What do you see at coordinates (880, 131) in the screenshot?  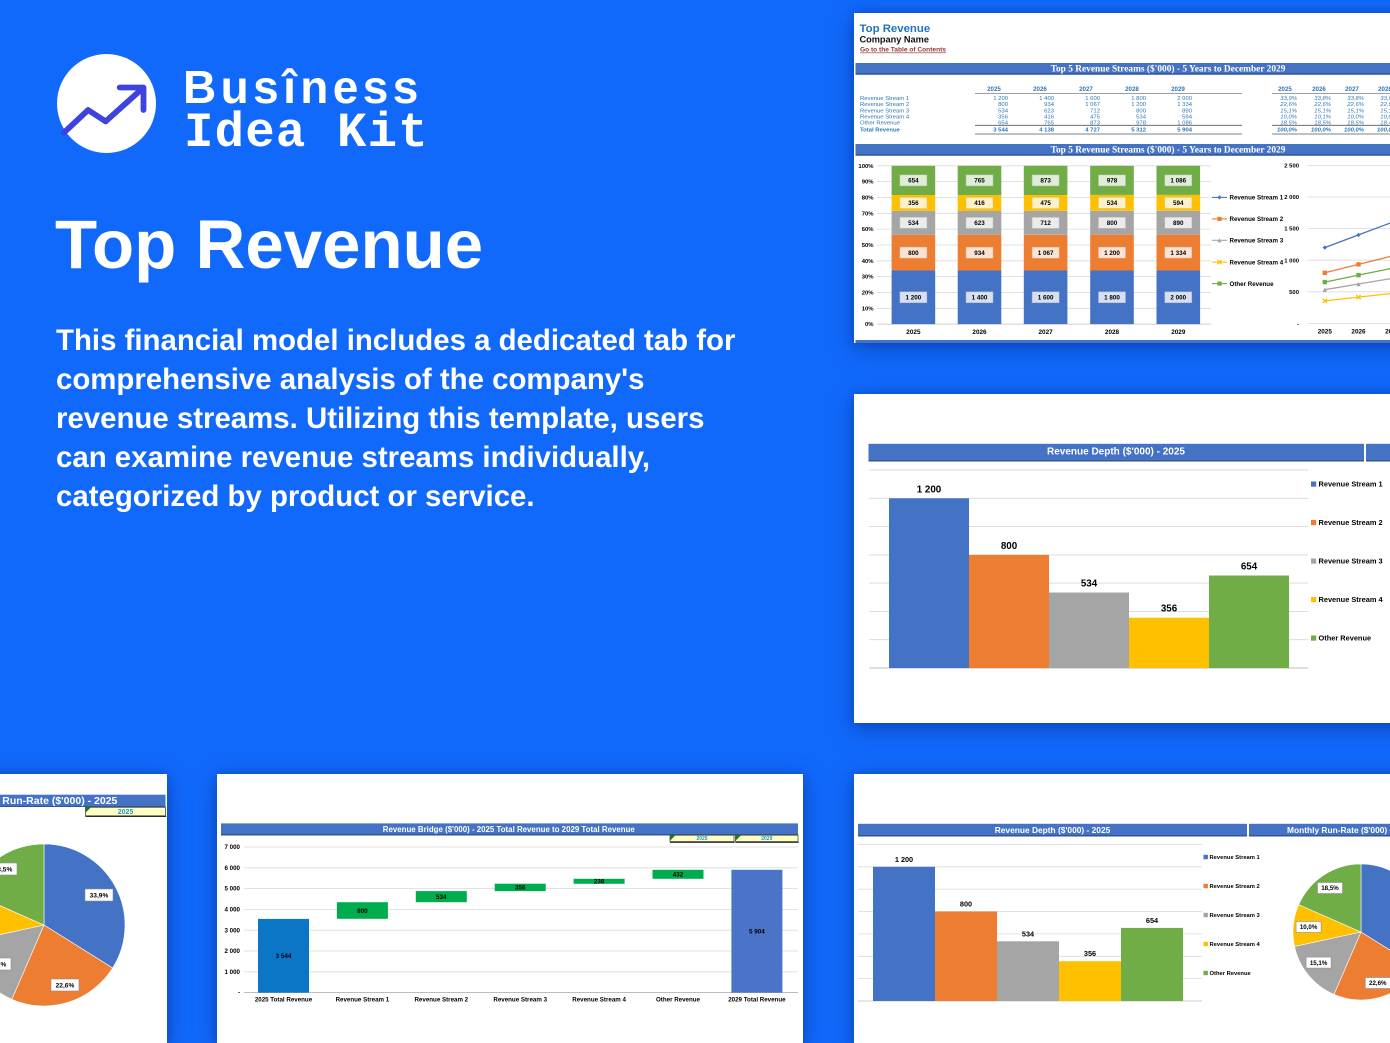 I see `svg-text: Total Revenue` at bounding box center [880, 131].